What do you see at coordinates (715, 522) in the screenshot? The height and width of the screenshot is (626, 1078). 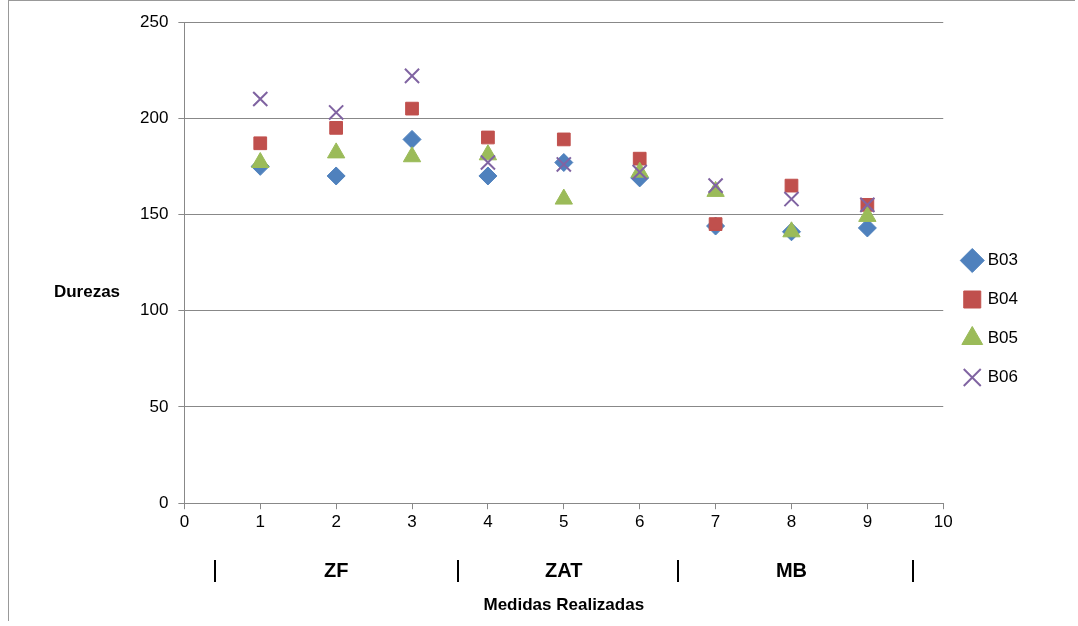 I see `x-tick-label: 7` at bounding box center [715, 522].